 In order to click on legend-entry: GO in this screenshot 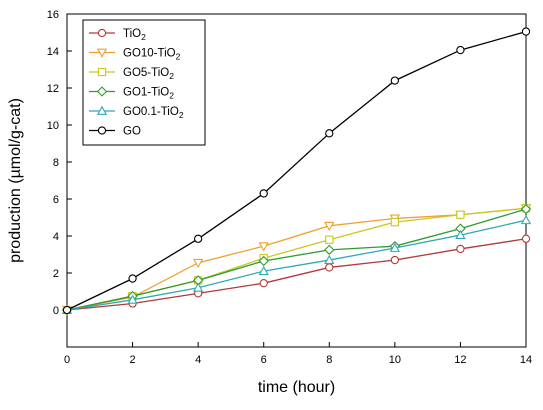, I will do `click(115, 132)`.